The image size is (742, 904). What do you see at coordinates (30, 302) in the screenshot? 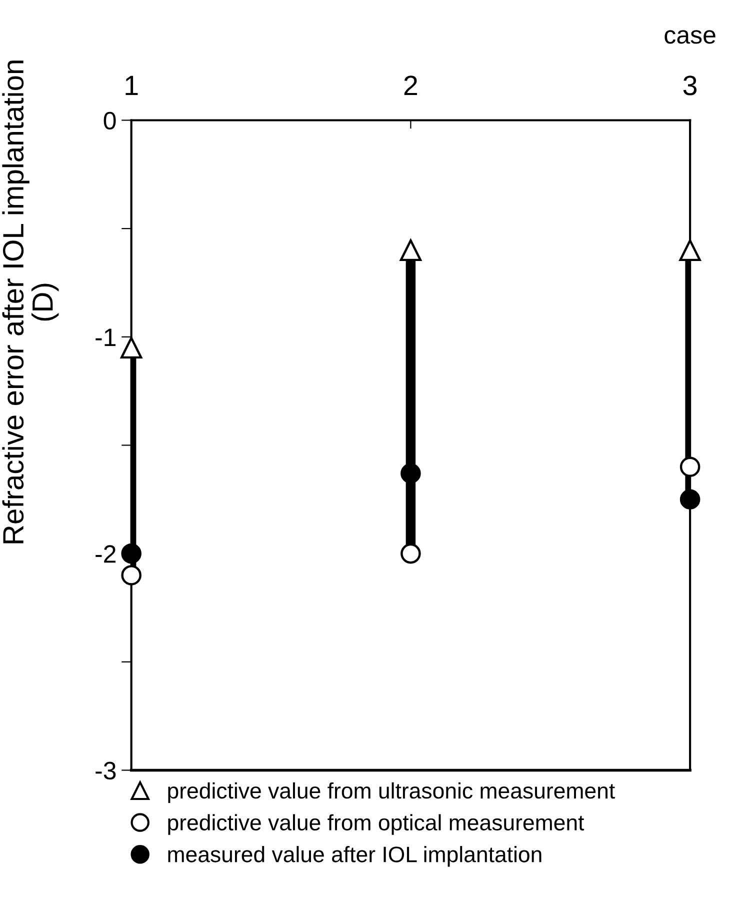
I see `y-axis-title: Refractive error after IOL implantation (D)` at bounding box center [30, 302].